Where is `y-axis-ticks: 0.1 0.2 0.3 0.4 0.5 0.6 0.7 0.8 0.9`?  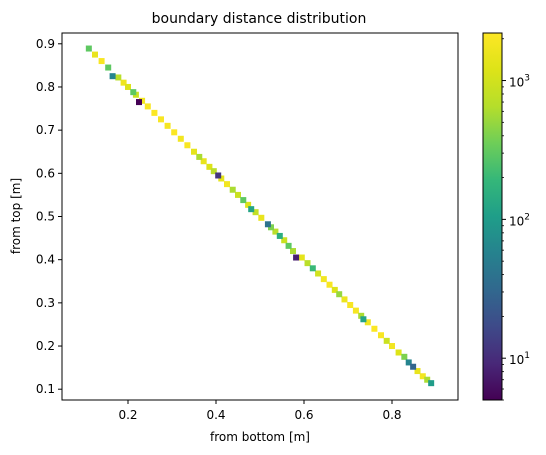
y-axis-ticks: 0.1 0.2 0.3 0.4 0.5 0.6 0.7 0.8 0.9 is located at coordinates (49, 216).